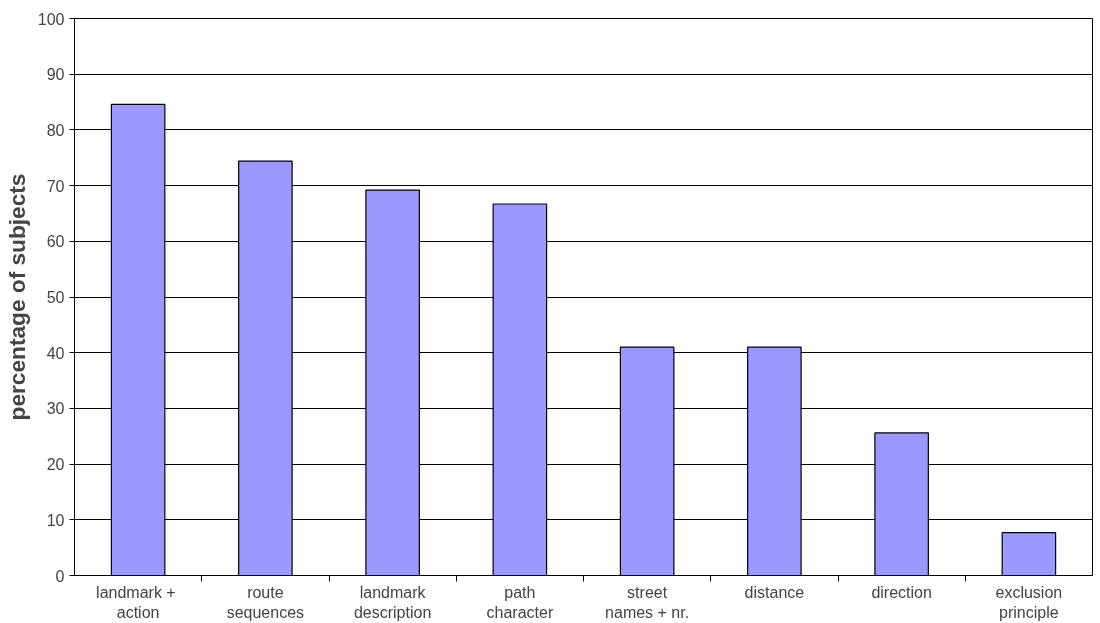 This screenshot has height=623, width=1100. What do you see at coordinates (136, 602) in the screenshot?
I see `x-tick-label: landmark + action` at bounding box center [136, 602].